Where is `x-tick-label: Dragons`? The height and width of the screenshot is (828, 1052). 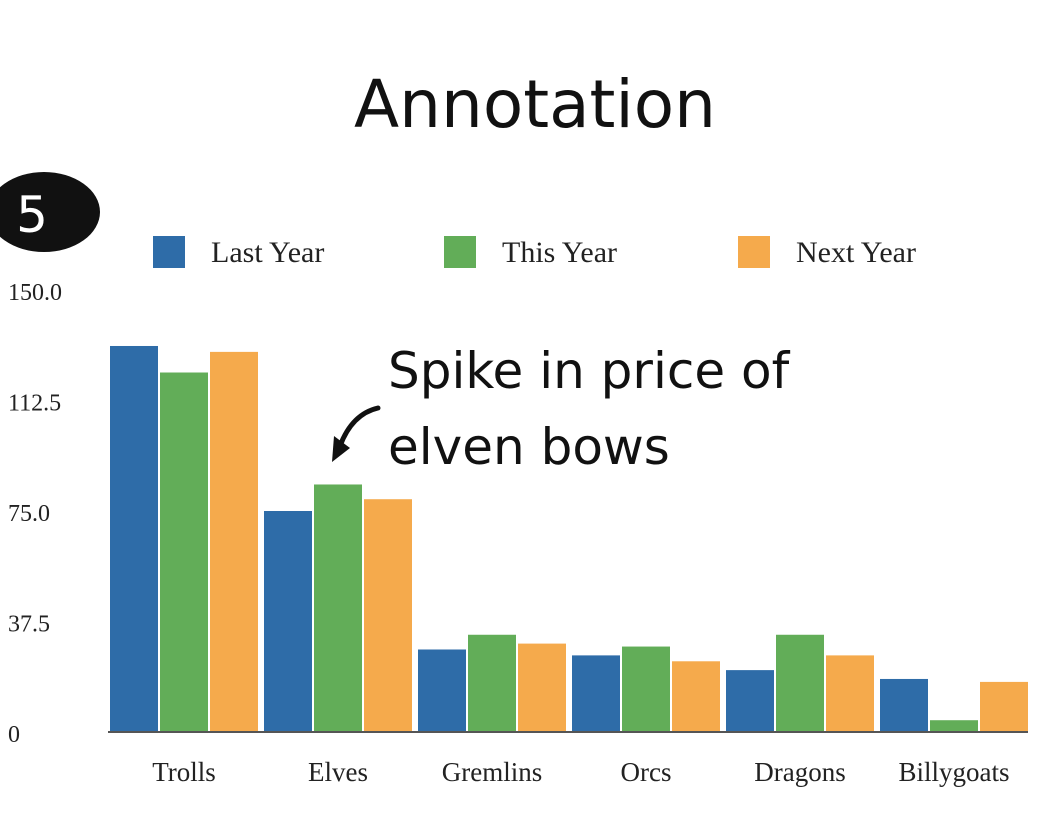 x-tick-label: Dragons is located at coordinates (799, 772).